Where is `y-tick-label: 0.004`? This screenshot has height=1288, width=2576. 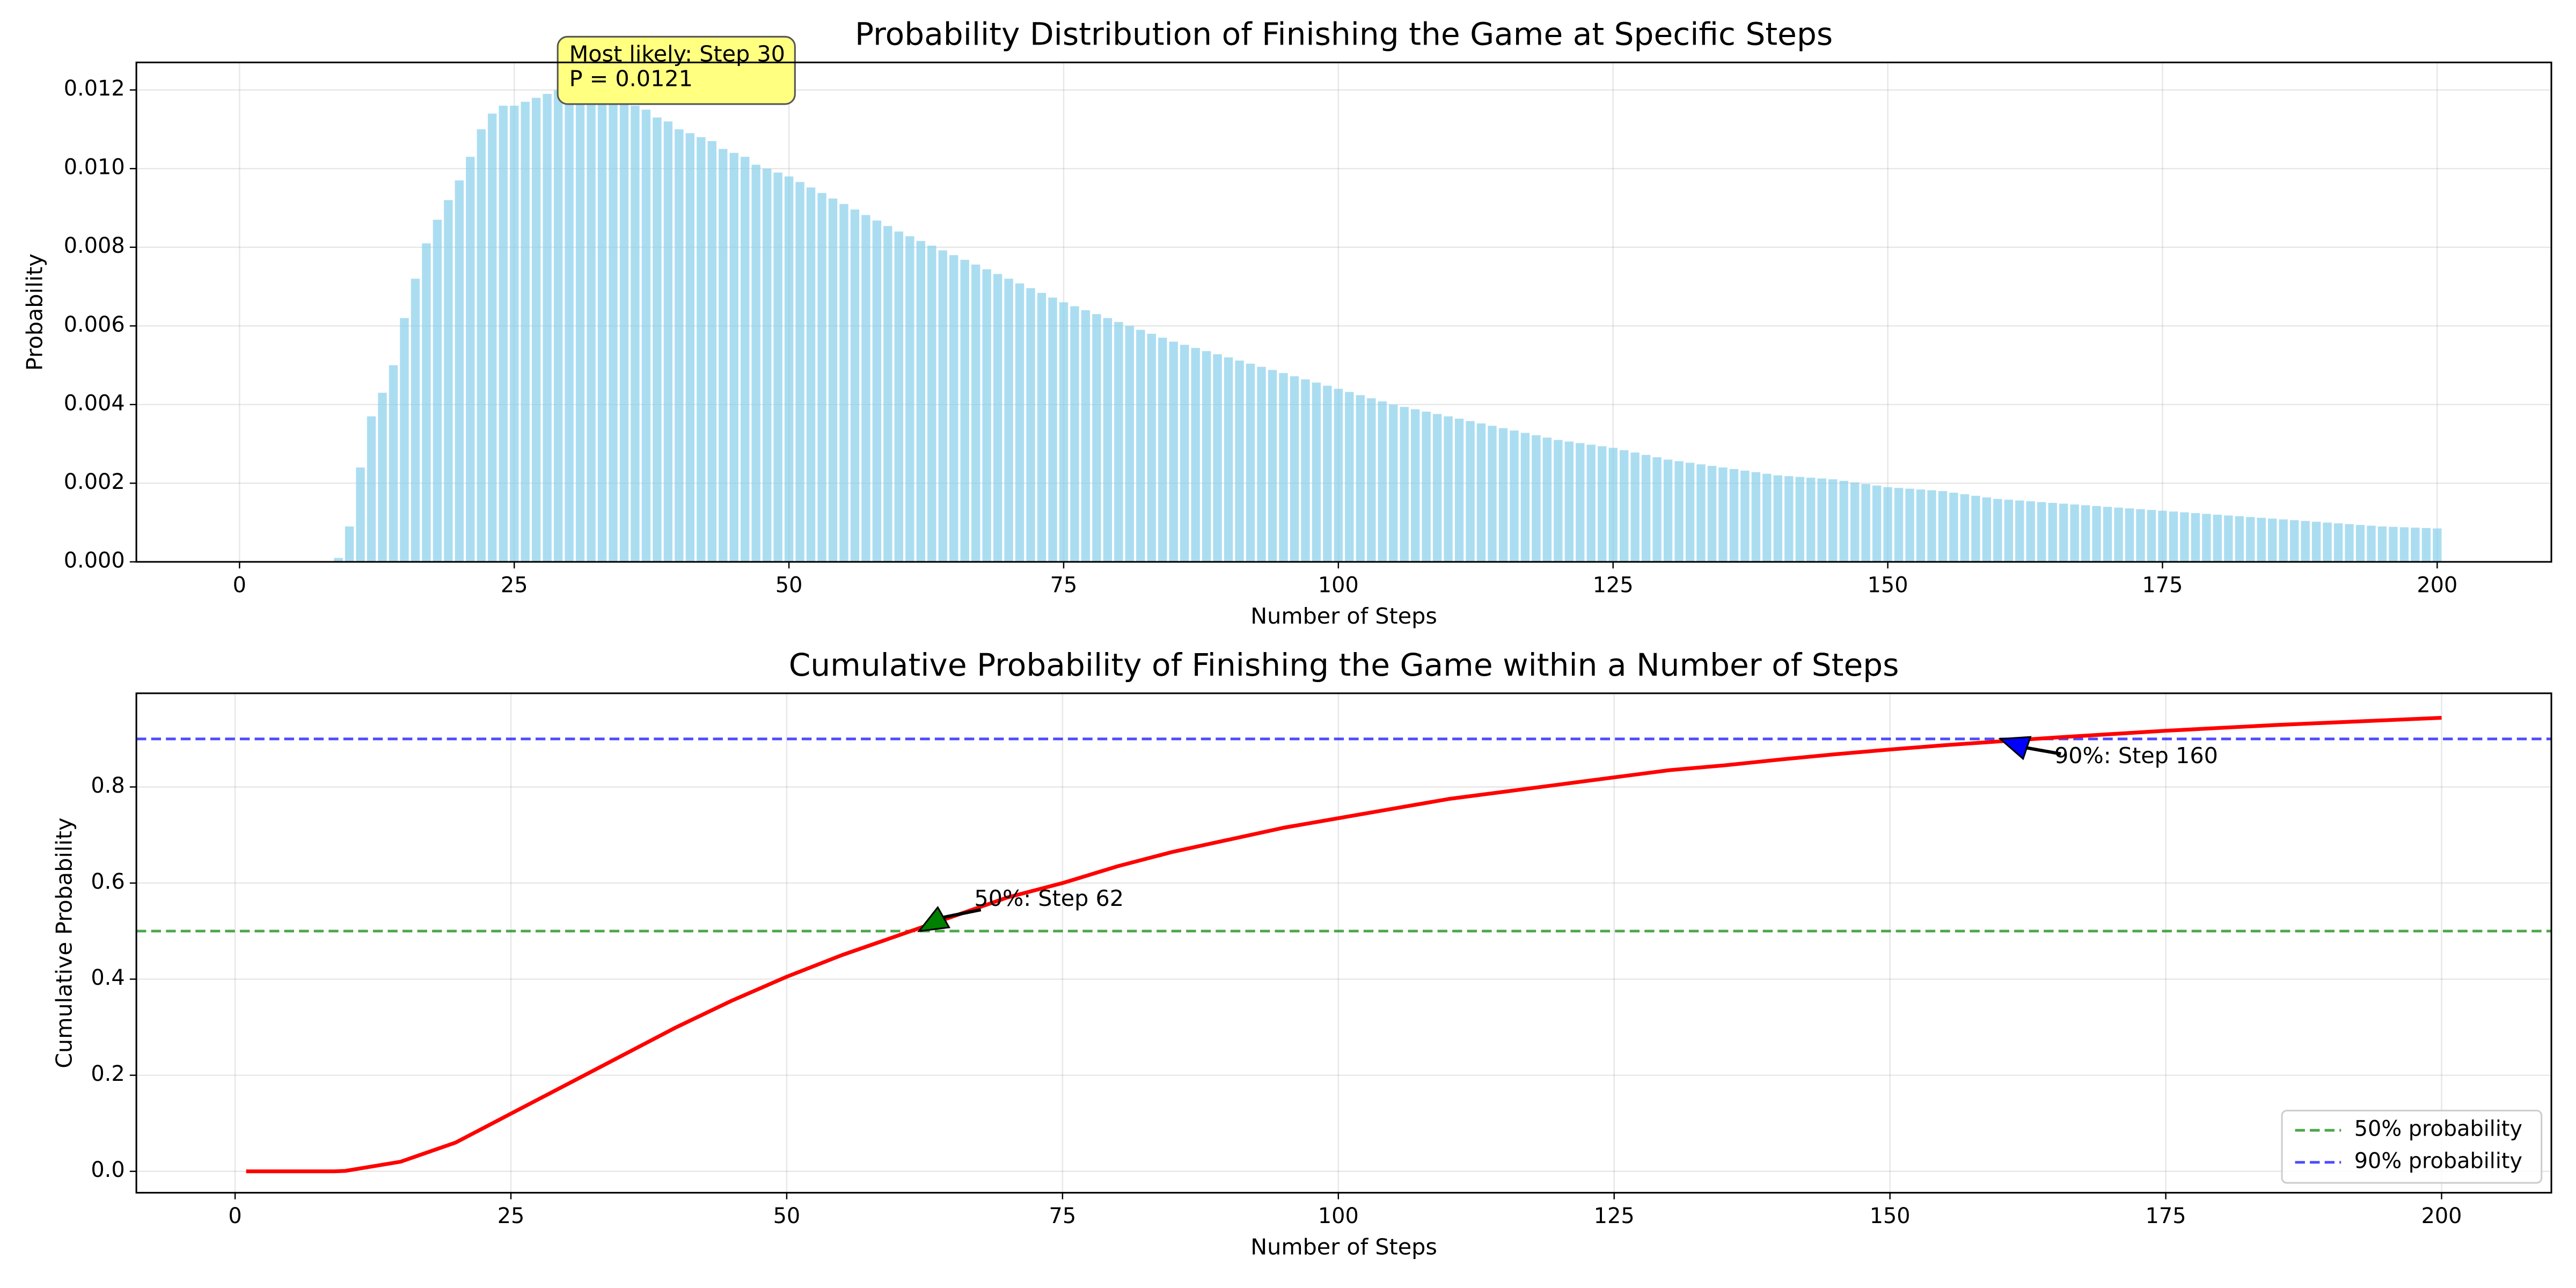 y-tick-label: 0.004 is located at coordinates (94, 403).